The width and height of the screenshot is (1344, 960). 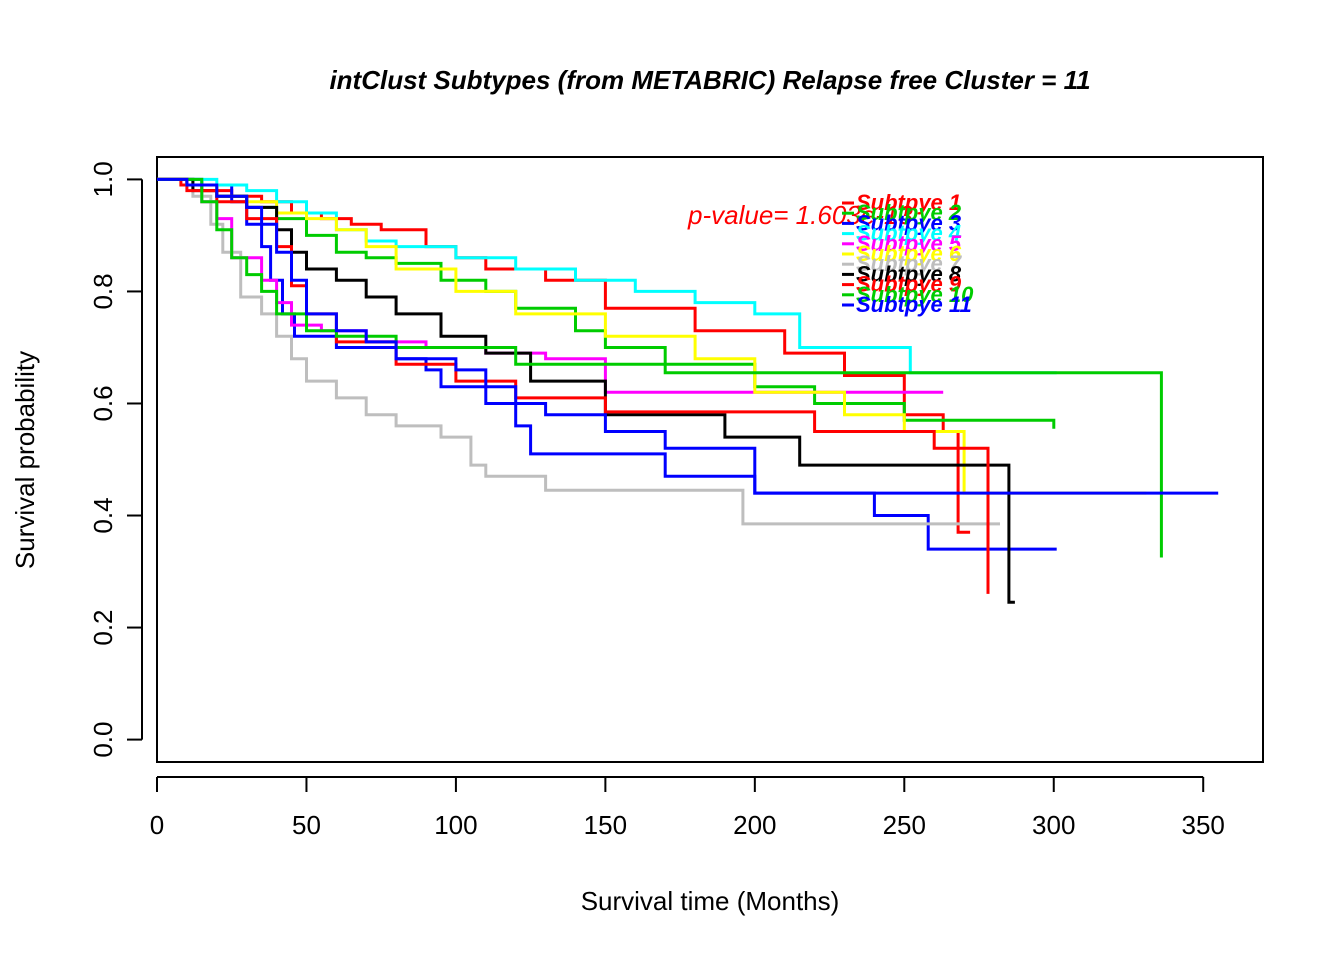 I want to click on x-tick-label: 200, so click(x=754, y=825).